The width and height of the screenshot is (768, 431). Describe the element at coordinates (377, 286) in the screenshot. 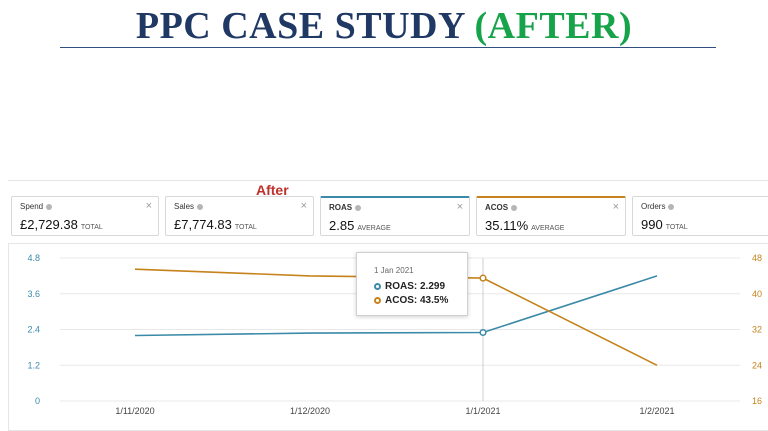

I see `roas-marker-icon` at that location.